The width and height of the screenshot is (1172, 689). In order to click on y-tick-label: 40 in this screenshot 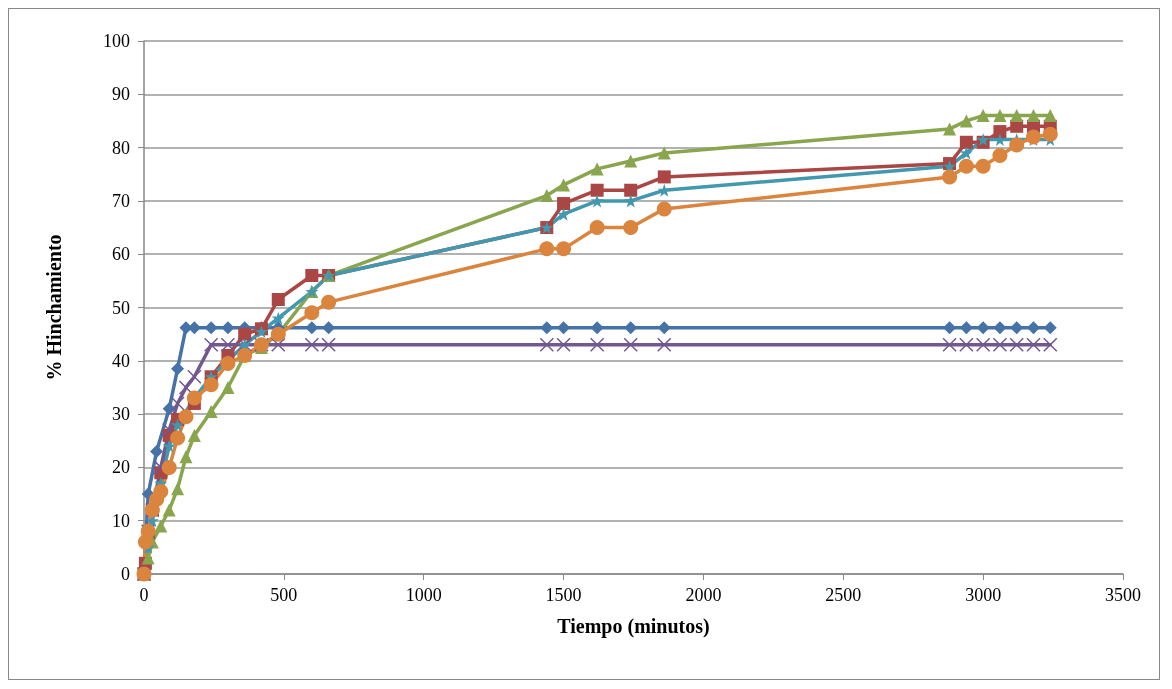, I will do `click(121, 360)`.